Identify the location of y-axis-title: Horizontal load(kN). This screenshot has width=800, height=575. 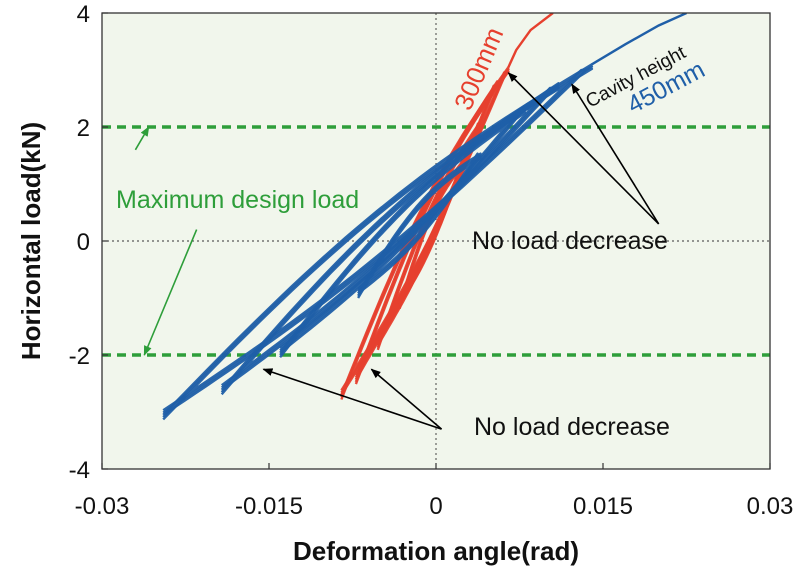
(31, 241).